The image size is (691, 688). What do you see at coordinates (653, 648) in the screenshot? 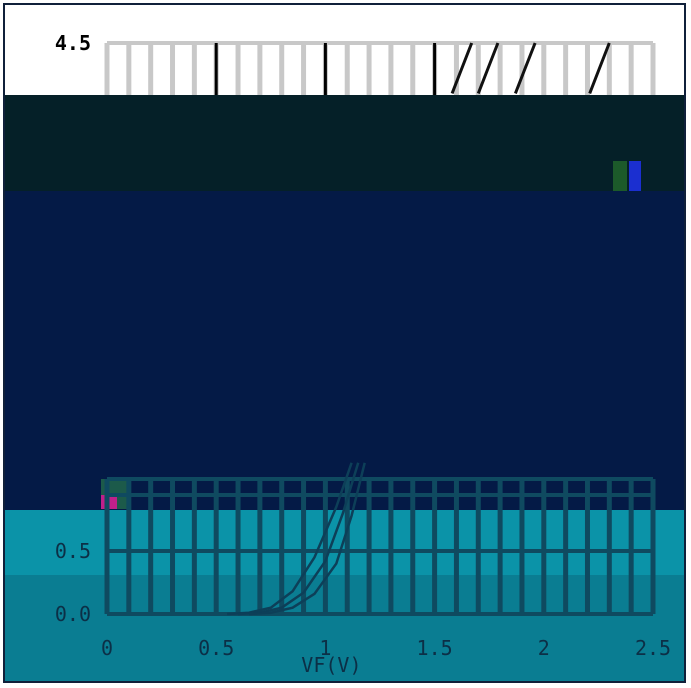
I see `x-tick-label: 2.5` at bounding box center [653, 648].